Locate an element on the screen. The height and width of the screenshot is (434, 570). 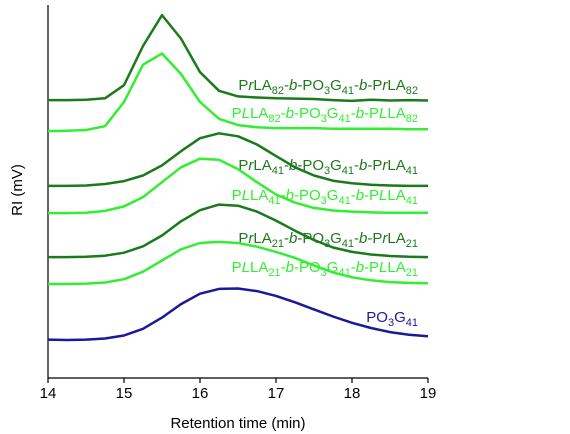
x-tick-label: 14 is located at coordinates (48, 393).